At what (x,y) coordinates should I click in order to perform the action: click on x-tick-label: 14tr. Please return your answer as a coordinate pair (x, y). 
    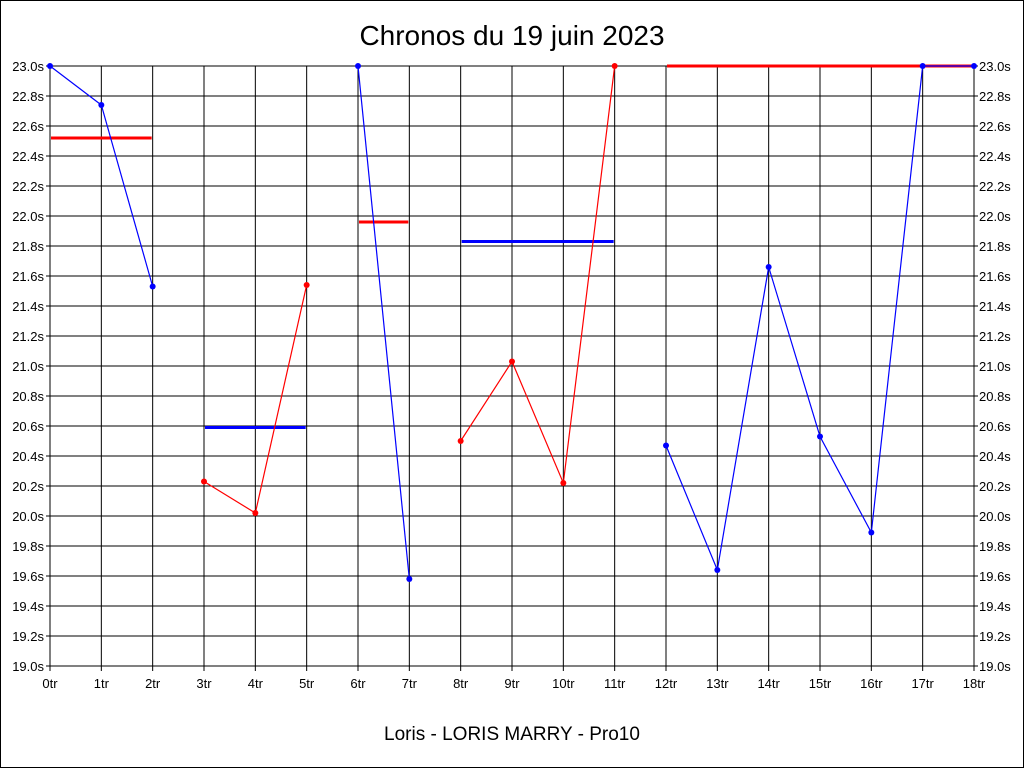
    Looking at the image, I should click on (768, 683).